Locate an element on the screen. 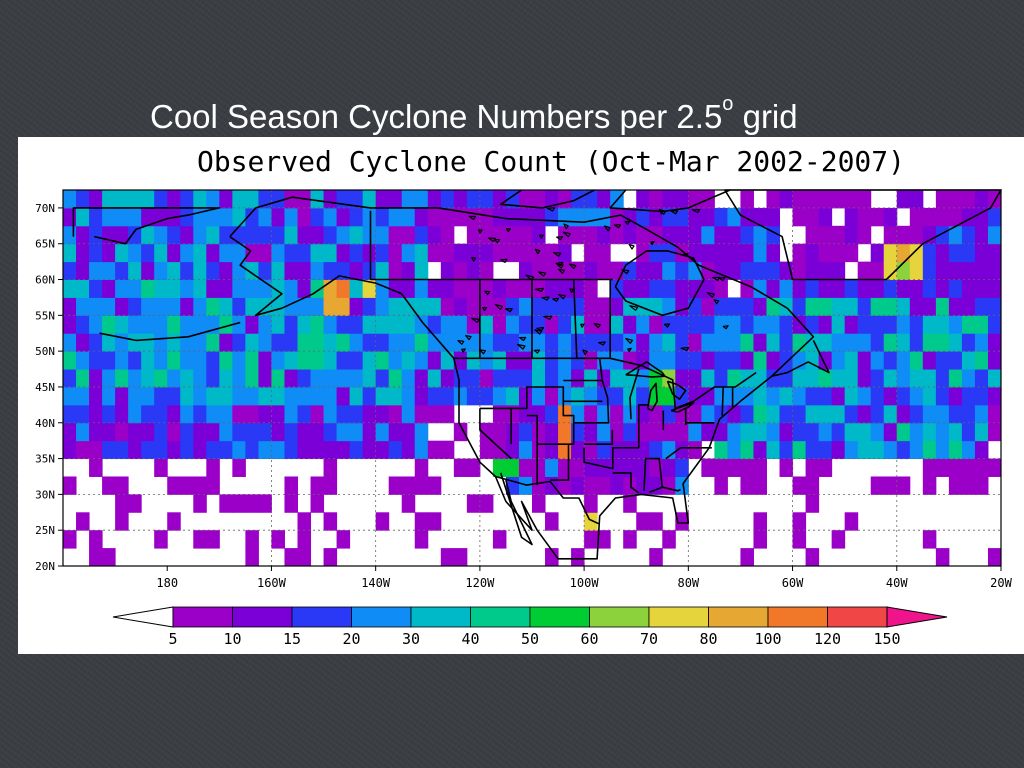 The image size is (1024, 768). lake-superior is located at coordinates (645, 369).